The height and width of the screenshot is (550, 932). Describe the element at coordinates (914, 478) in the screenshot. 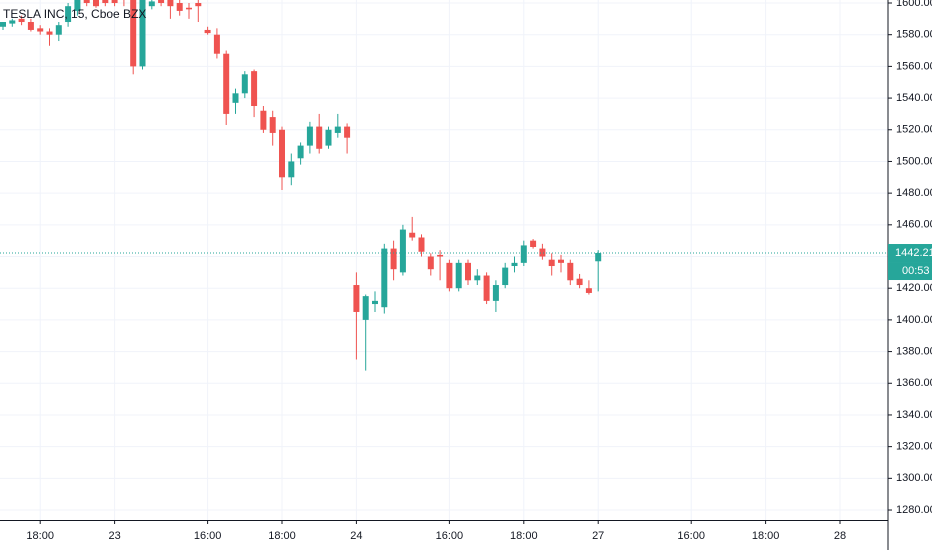

I see `y-tick-label: 1300.00` at that location.